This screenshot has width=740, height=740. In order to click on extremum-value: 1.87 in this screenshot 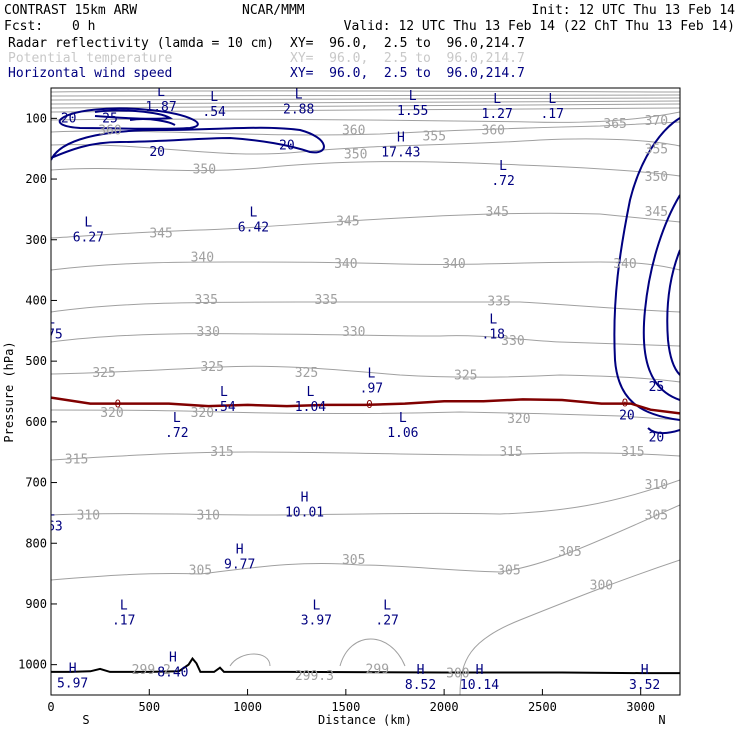, I will do `click(160, 107)`.